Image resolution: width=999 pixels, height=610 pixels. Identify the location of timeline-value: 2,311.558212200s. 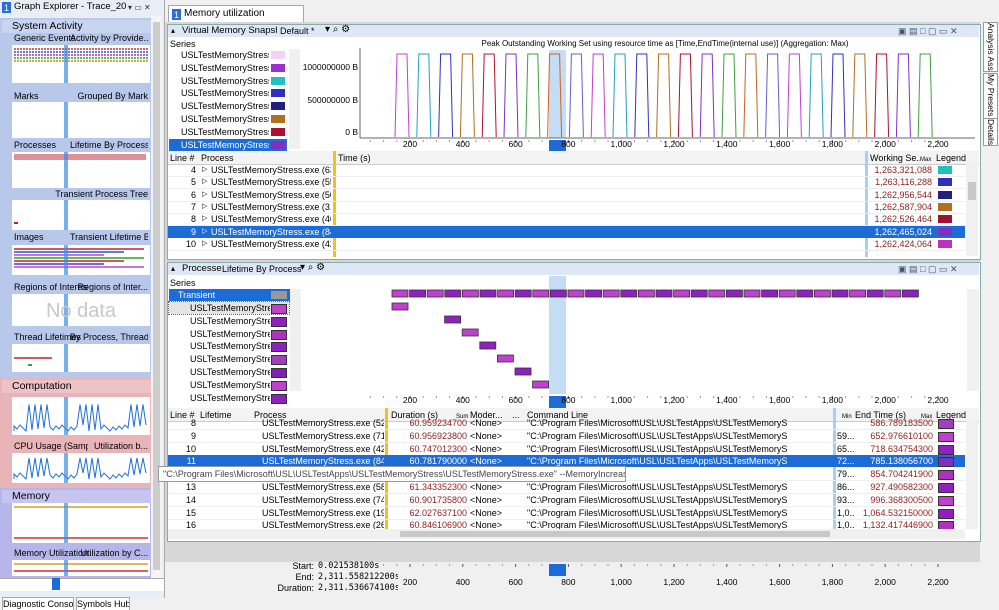
(358, 577).